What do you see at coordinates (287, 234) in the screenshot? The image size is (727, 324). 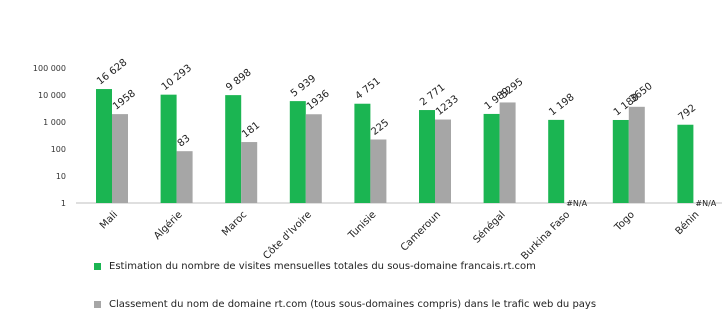 I see `x-tick-label: Côte d'Ivoire` at bounding box center [287, 234].